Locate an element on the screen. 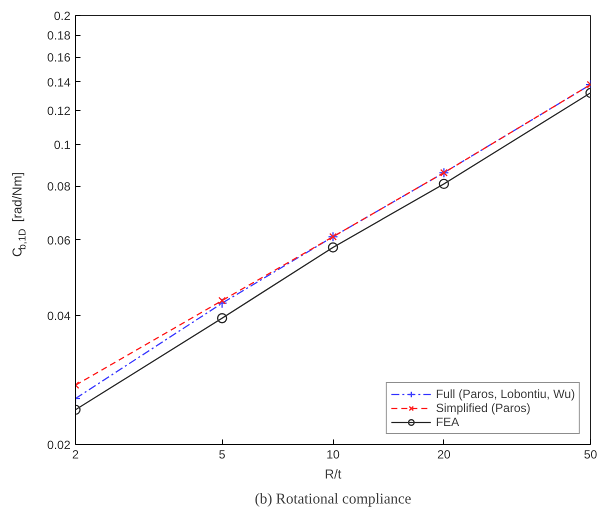  legend-label: FEA is located at coordinates (448, 422).